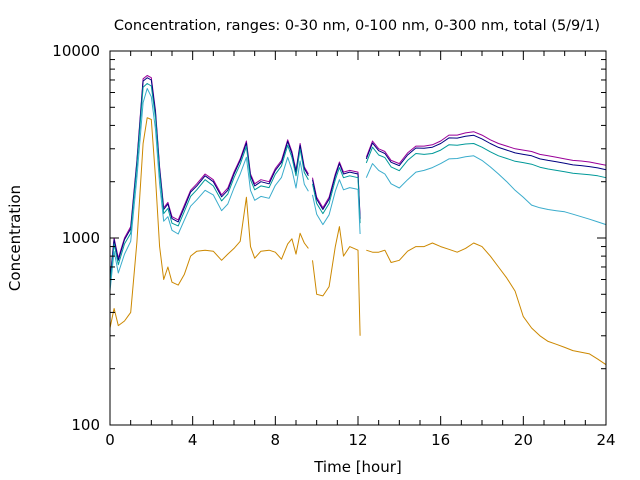 This screenshot has width=640, height=480. I want to click on x-tick-label: 0, so click(110, 440).